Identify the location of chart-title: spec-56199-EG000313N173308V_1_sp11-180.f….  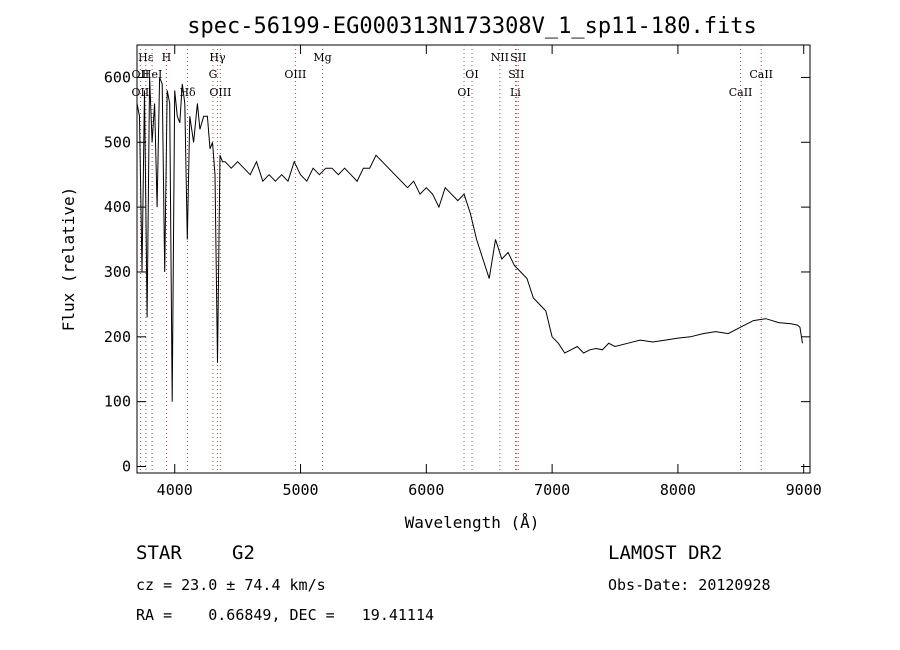
(472, 26).